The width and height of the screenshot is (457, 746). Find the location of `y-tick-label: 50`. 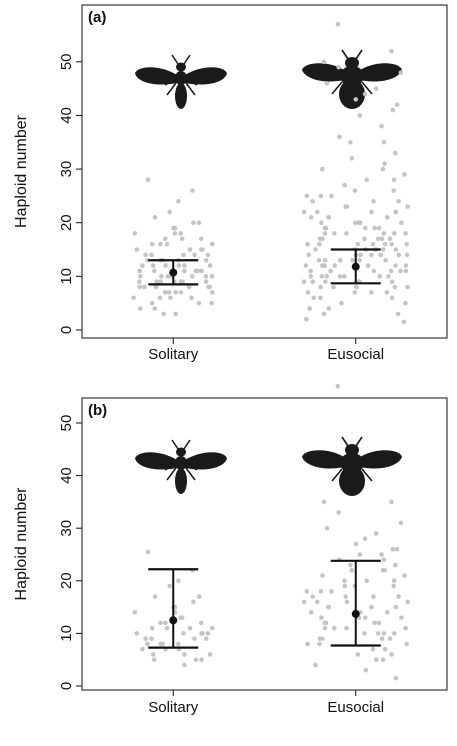

y-tick-label: 50 is located at coordinates (66, 423).